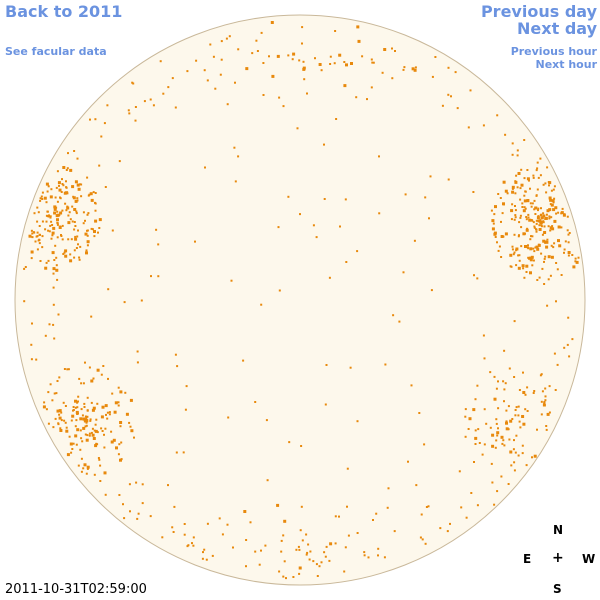  Describe the element at coordinates (538, 11) in the screenshot. I see `previous-day-link: Previous day` at that location.